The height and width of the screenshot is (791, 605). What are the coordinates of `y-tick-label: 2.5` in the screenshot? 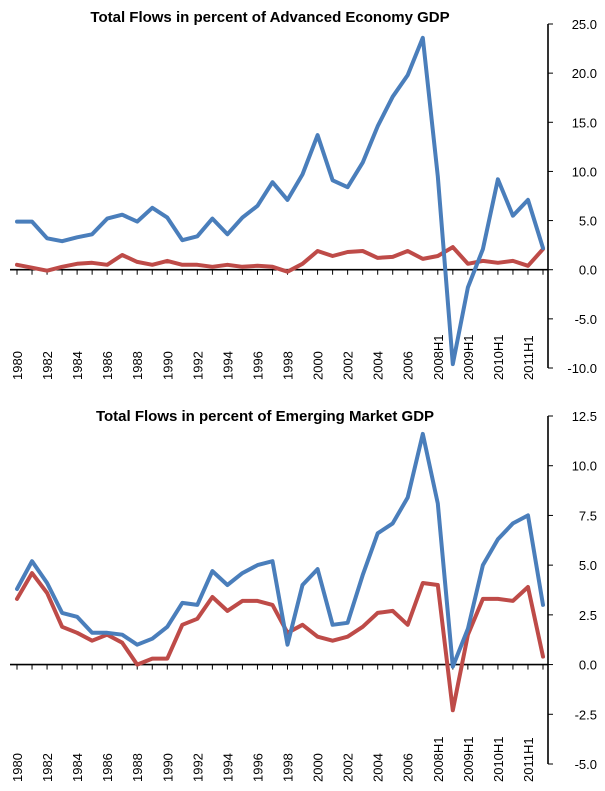 It's located at (588, 615).